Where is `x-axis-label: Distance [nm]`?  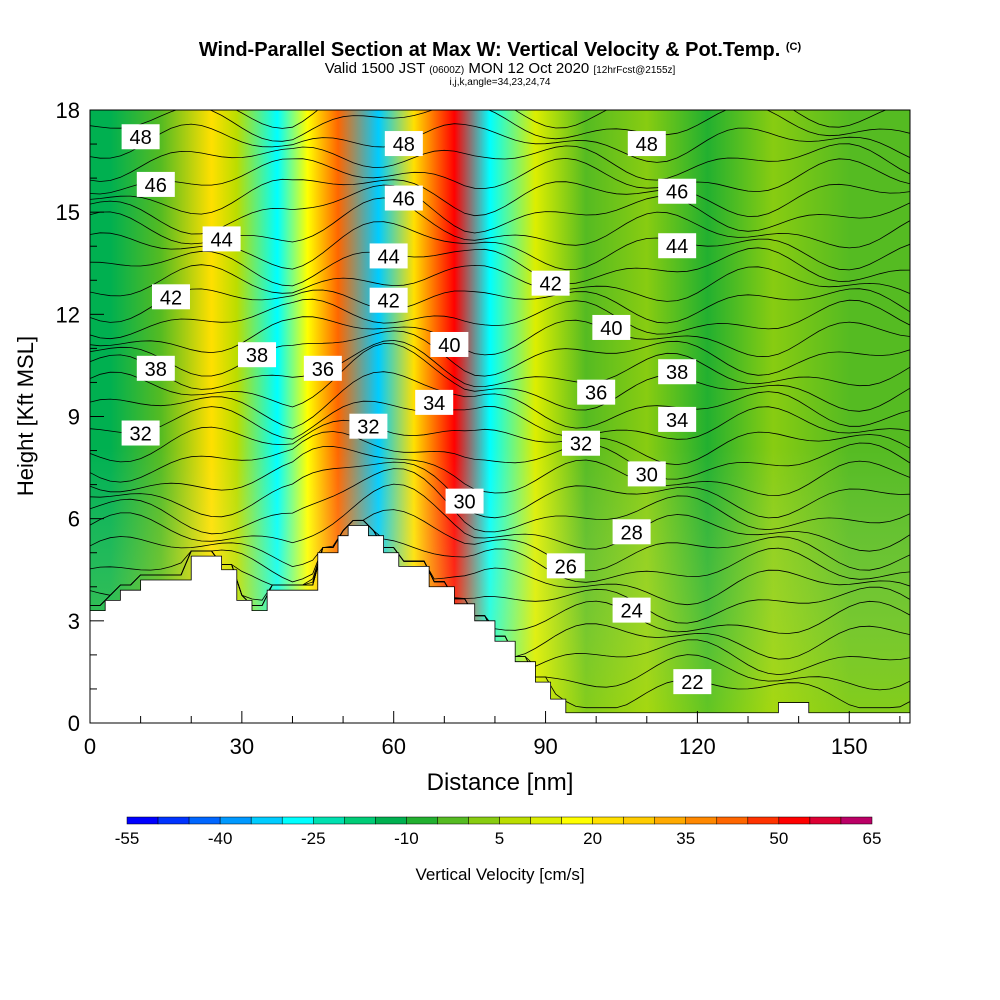
x-axis-label: Distance [nm] is located at coordinates (500, 782).